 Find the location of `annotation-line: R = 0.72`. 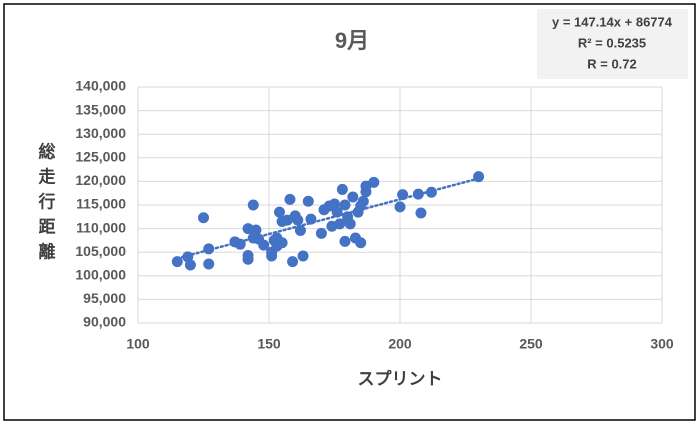

annotation-line: R = 0.72 is located at coordinates (612, 63).